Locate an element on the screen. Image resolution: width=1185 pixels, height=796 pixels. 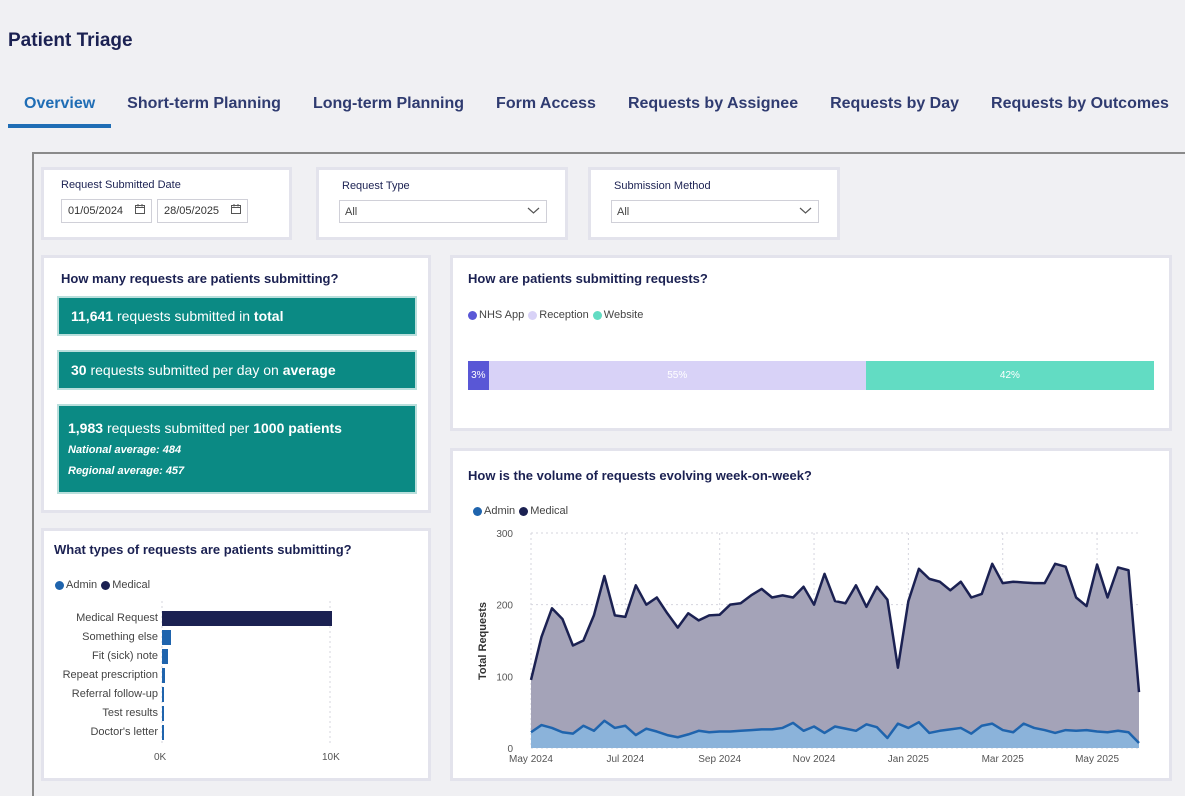
category-label: Something else is located at coordinates (120, 637).